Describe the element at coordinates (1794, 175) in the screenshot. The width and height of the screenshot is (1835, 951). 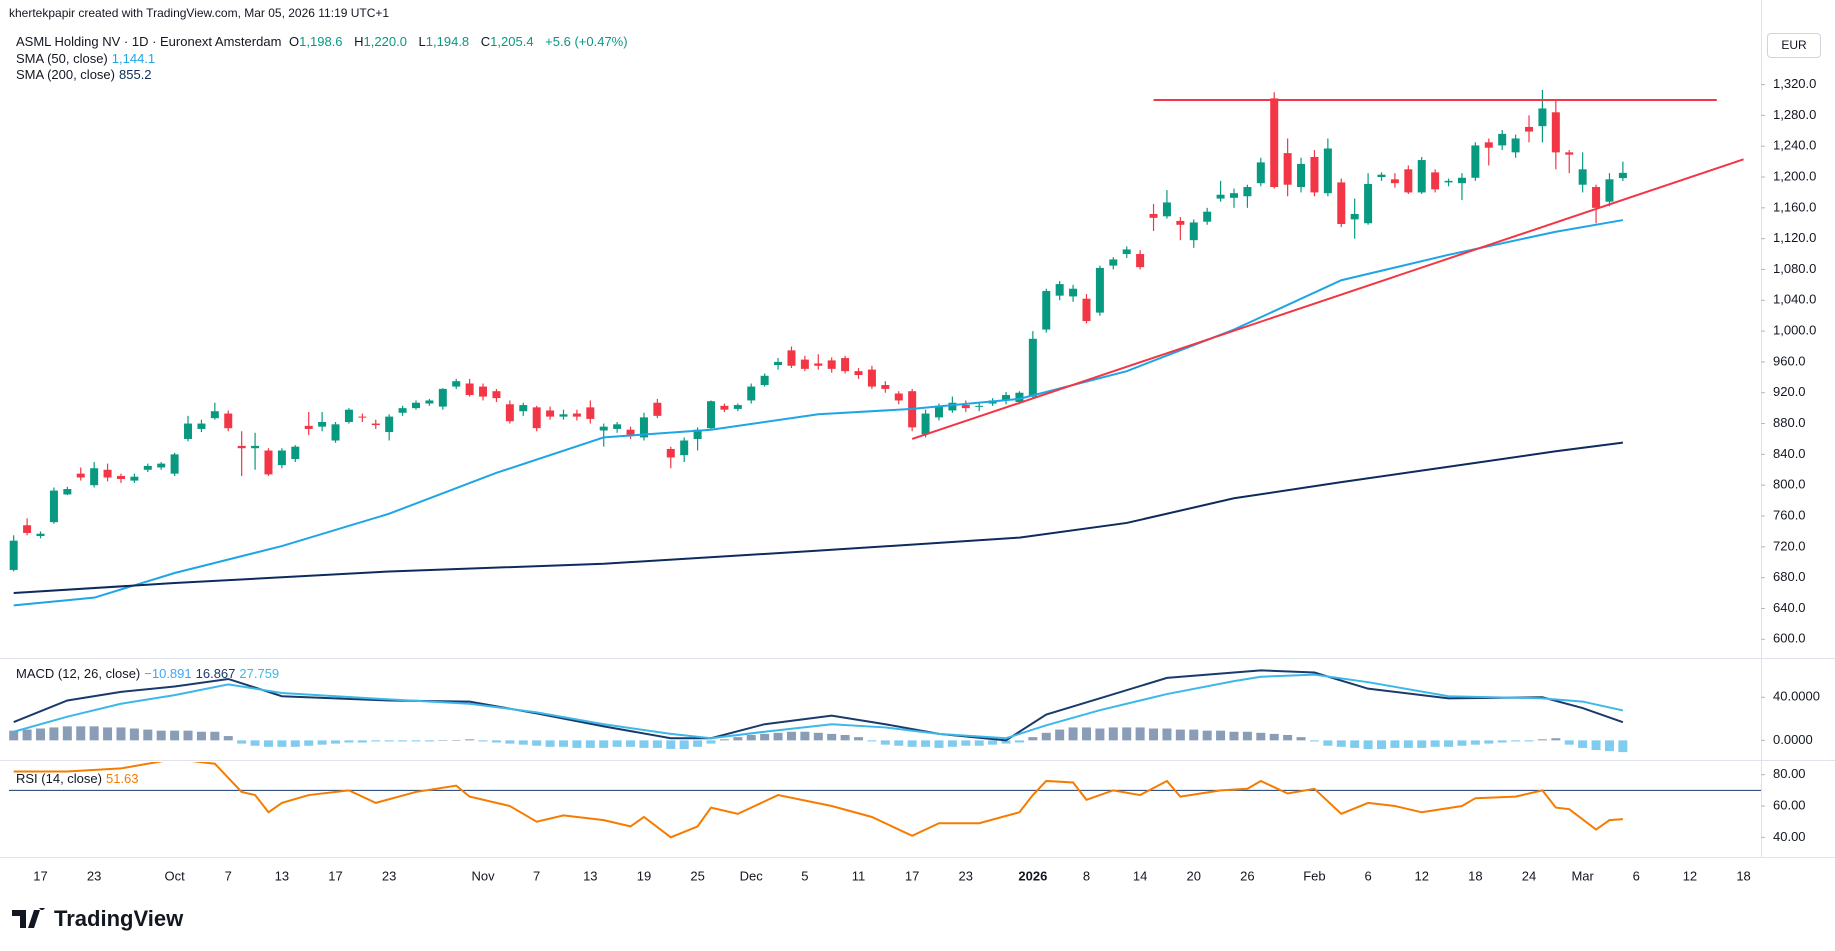
I see `y-tick-label: 1,200.0` at that location.